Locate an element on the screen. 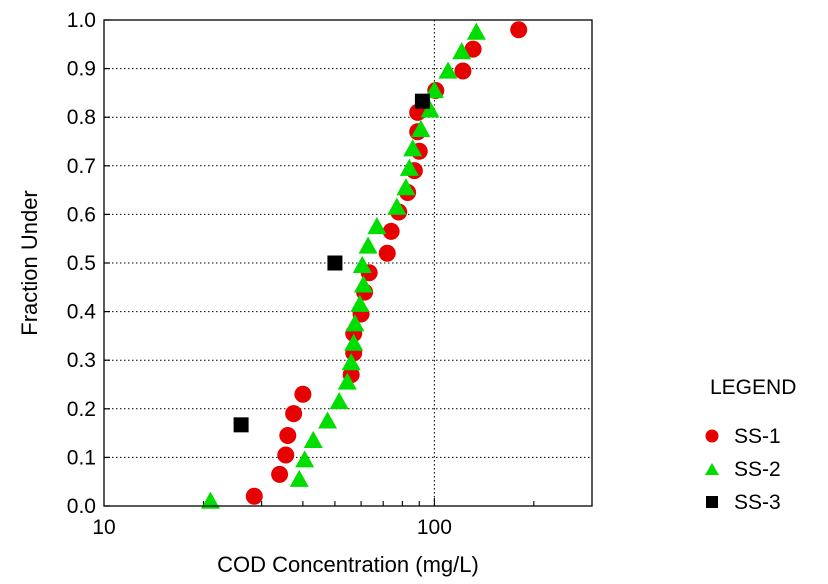 This screenshot has height=584, width=828. legend-title: LEGEND is located at coordinates (753, 387).